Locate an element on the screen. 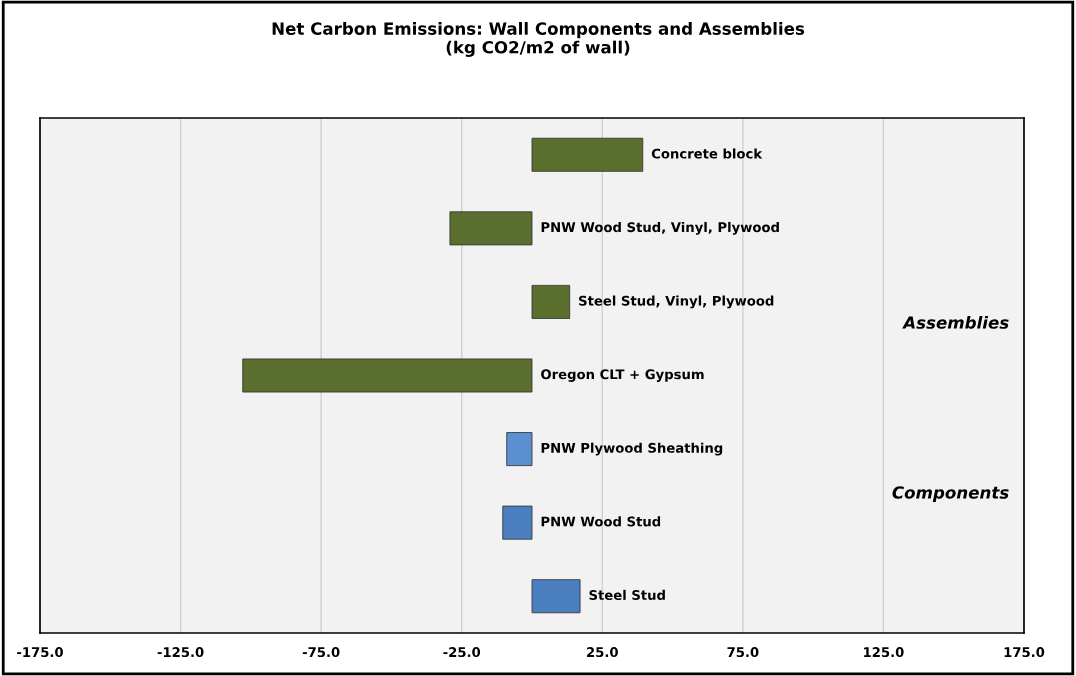 Image resolution: width=1076 pixels, height=676 pixels. x-tick-label: -25.0 is located at coordinates (462, 652).